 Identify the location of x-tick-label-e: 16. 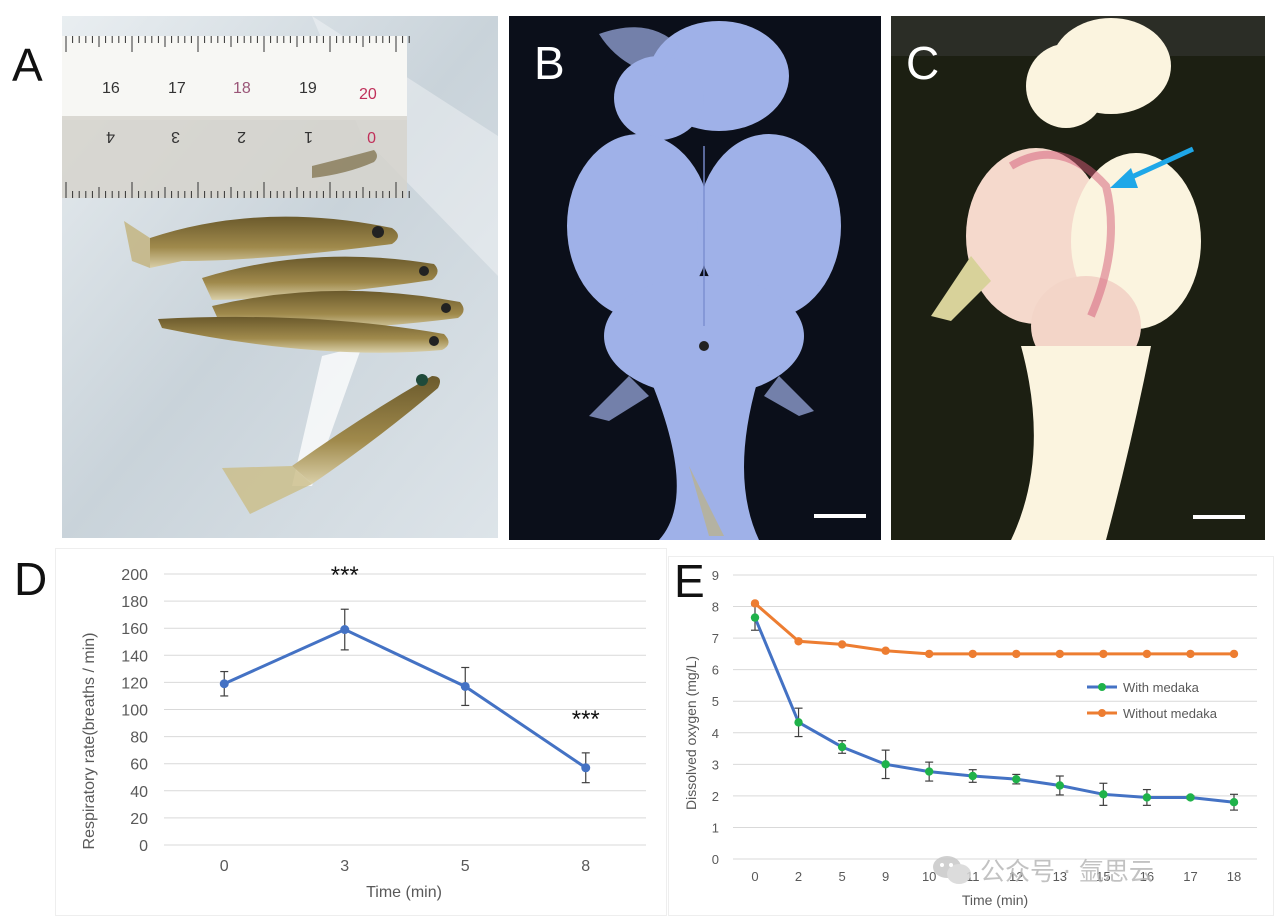
(1147, 876).